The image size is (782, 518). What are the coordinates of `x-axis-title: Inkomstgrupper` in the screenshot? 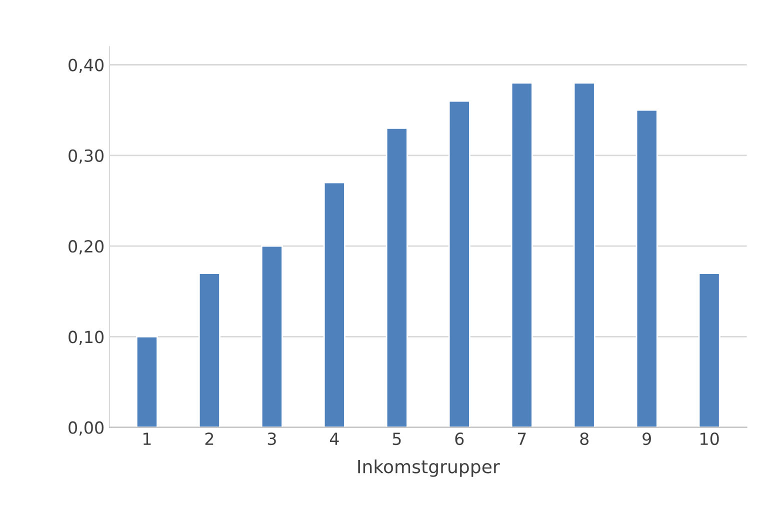 It's located at (429, 468).